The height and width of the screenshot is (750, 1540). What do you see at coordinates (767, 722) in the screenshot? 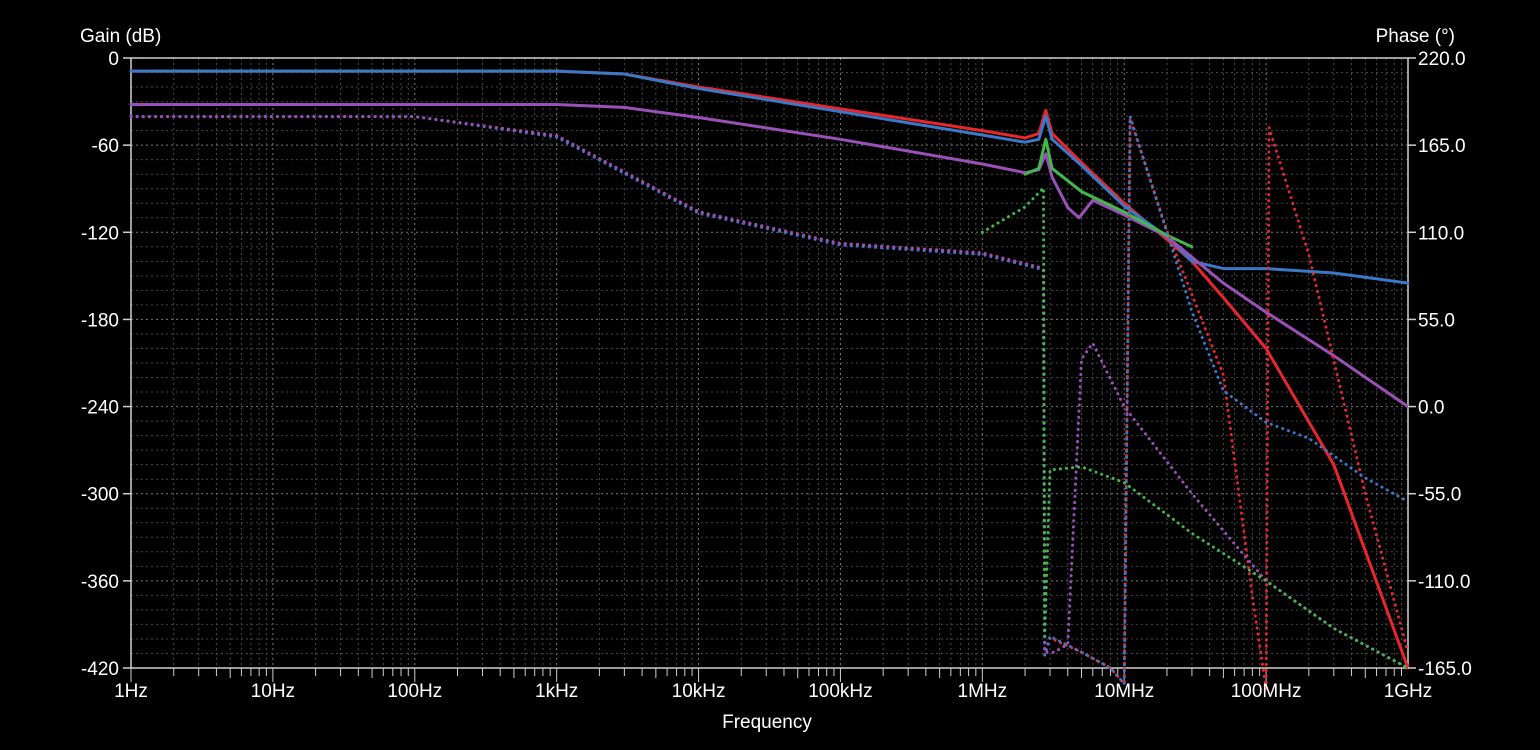
I see `x-axis-title: Frequency` at bounding box center [767, 722].